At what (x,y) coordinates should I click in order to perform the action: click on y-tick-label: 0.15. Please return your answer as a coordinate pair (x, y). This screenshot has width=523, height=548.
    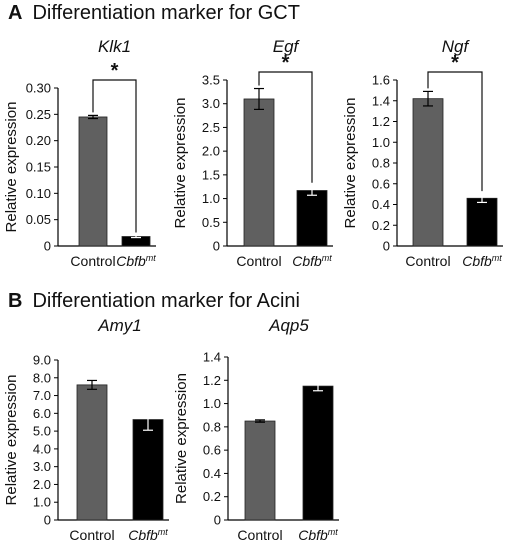
    Looking at the image, I should click on (38, 167).